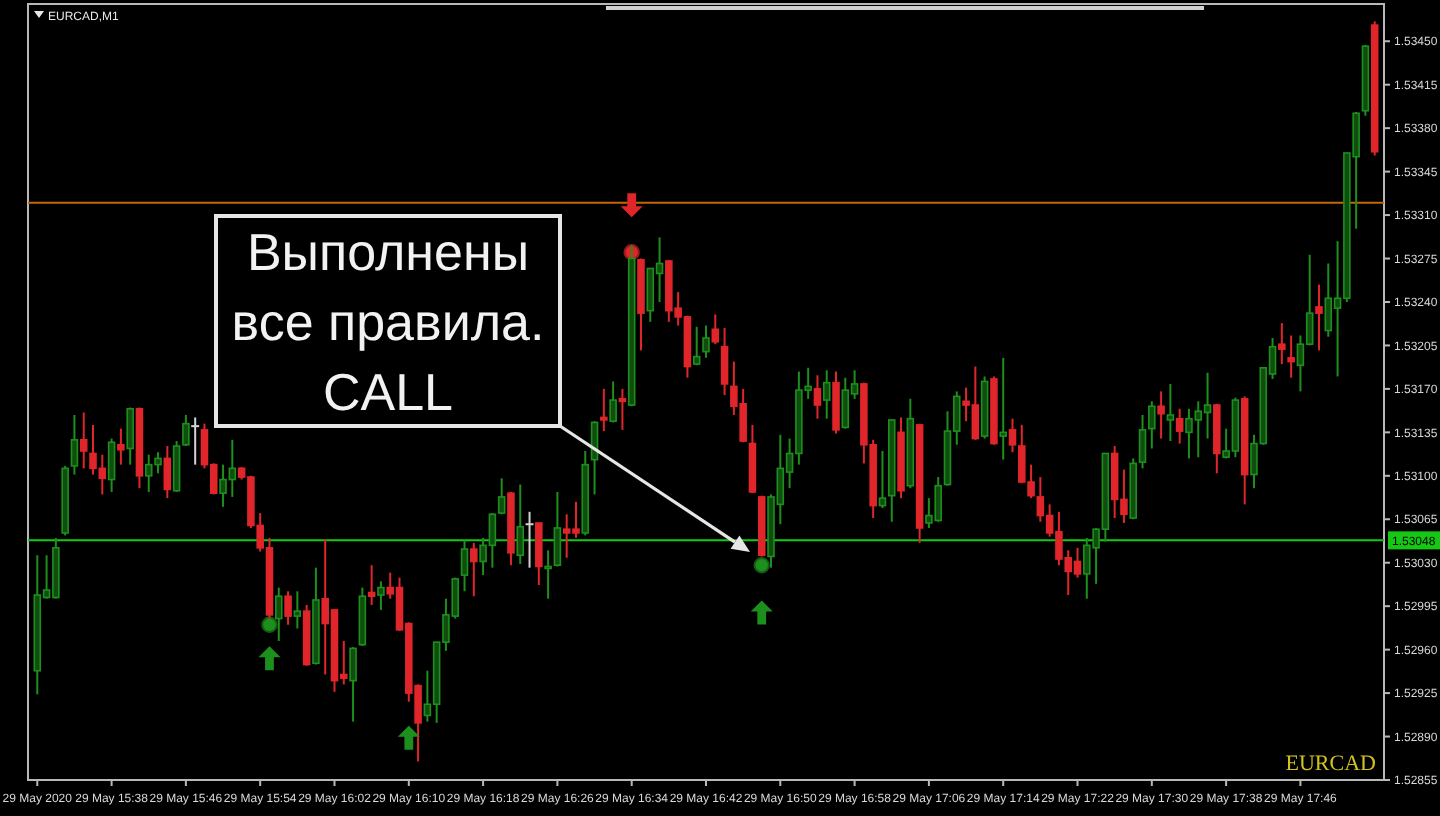 This screenshot has width=1440, height=816. I want to click on annotation: Выполнены все правила. CALL, so click(388, 322).